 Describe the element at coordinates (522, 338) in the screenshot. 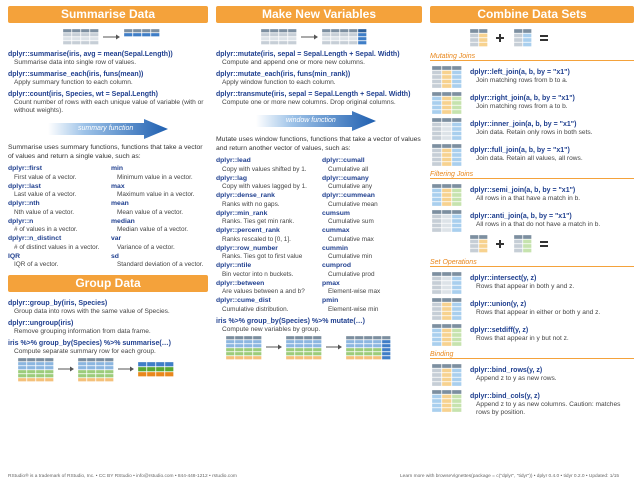

I see `function-desc: Rows that appear in y but not z.` at that location.